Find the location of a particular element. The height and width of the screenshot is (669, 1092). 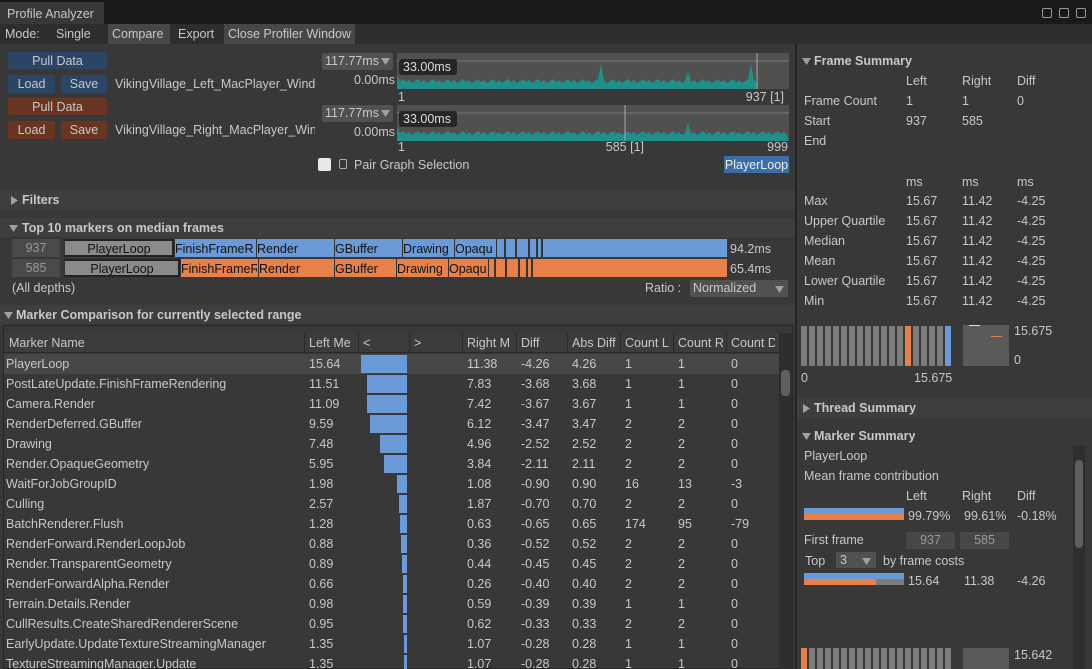

top10-header is located at coordinates (397, 227).